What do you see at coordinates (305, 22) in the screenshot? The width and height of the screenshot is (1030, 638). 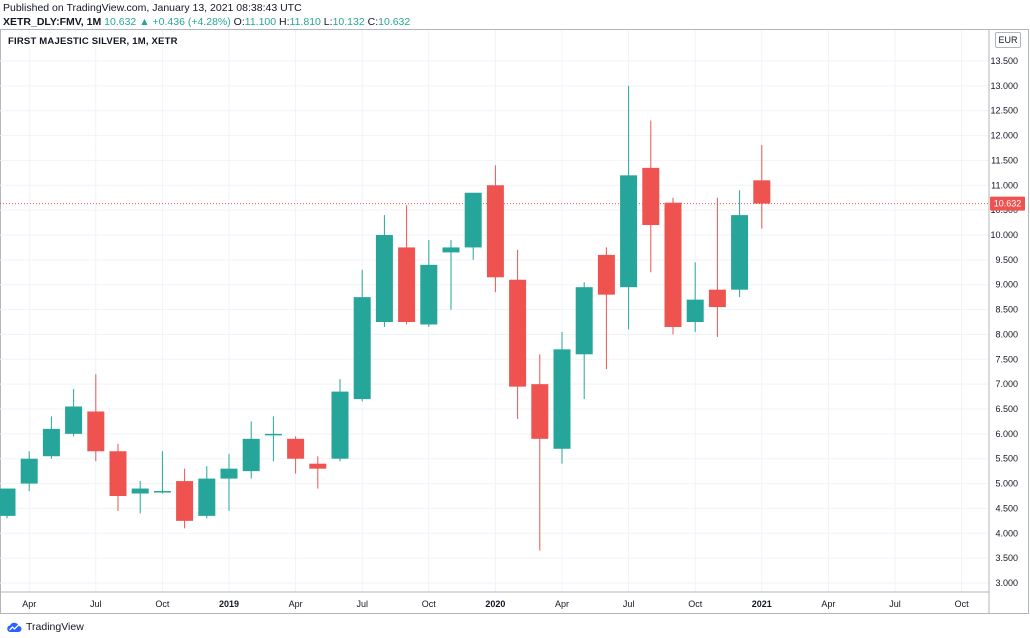 I see `high-value: 11.810` at bounding box center [305, 22].